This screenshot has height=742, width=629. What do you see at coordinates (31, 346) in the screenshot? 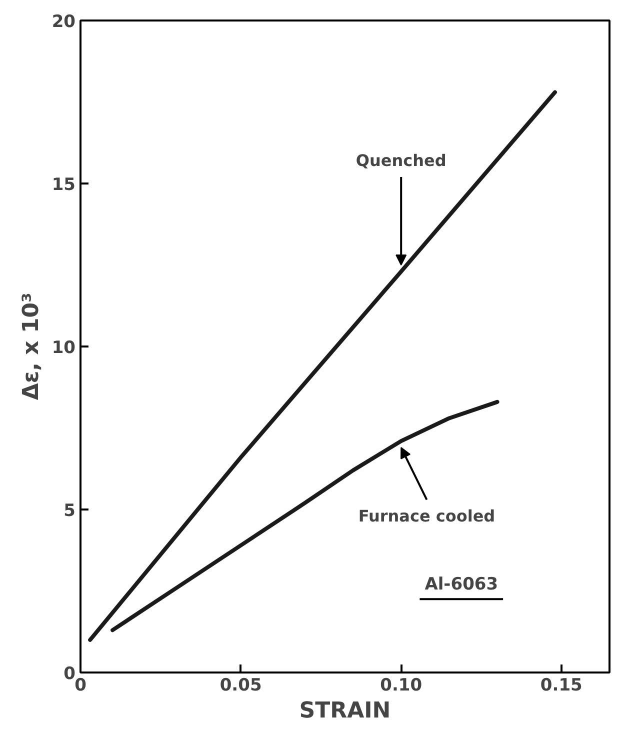
I see `y-axis-title: Δε, x 10³` at bounding box center [31, 346].